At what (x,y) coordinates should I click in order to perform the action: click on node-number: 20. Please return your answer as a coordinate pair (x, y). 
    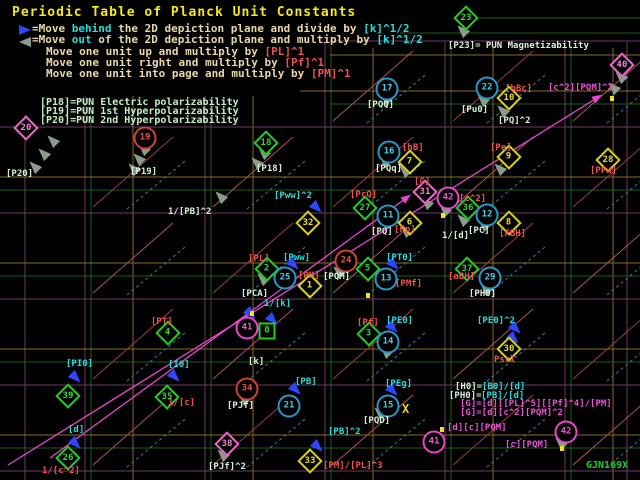
    Looking at the image, I should click on (26, 127).